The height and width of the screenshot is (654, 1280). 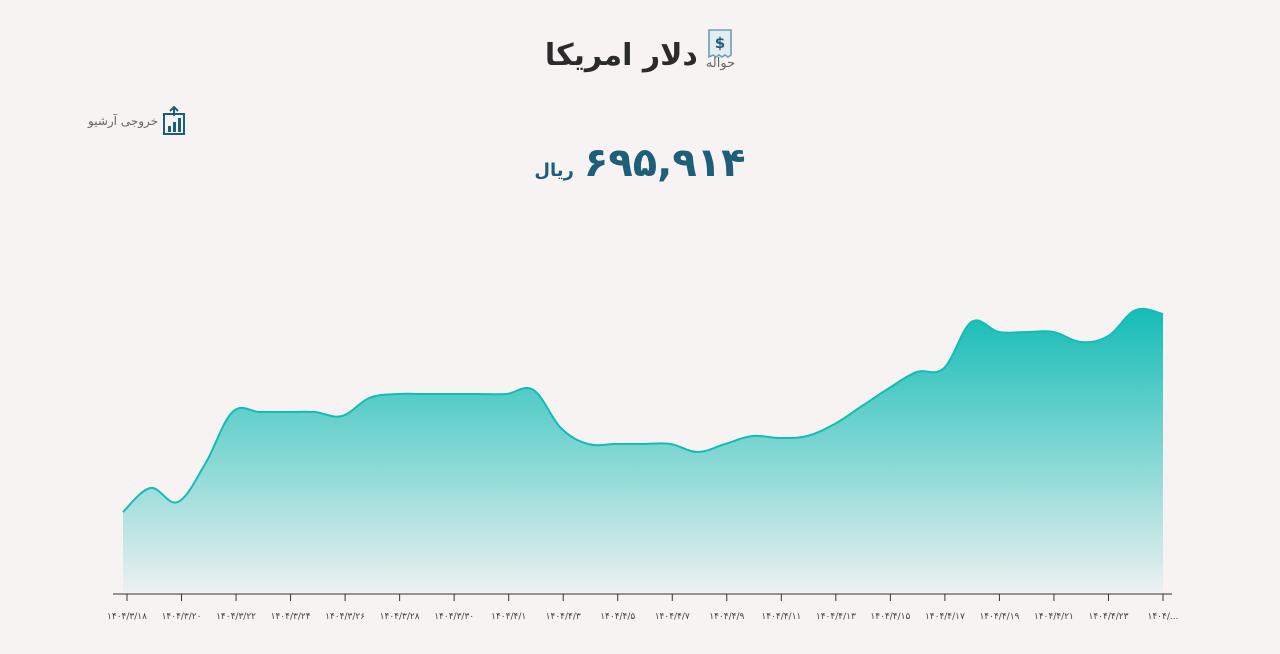 What do you see at coordinates (726, 617) in the screenshot?
I see `x-tick-label: ۱۴۰۴/۴/۹` at bounding box center [726, 617].